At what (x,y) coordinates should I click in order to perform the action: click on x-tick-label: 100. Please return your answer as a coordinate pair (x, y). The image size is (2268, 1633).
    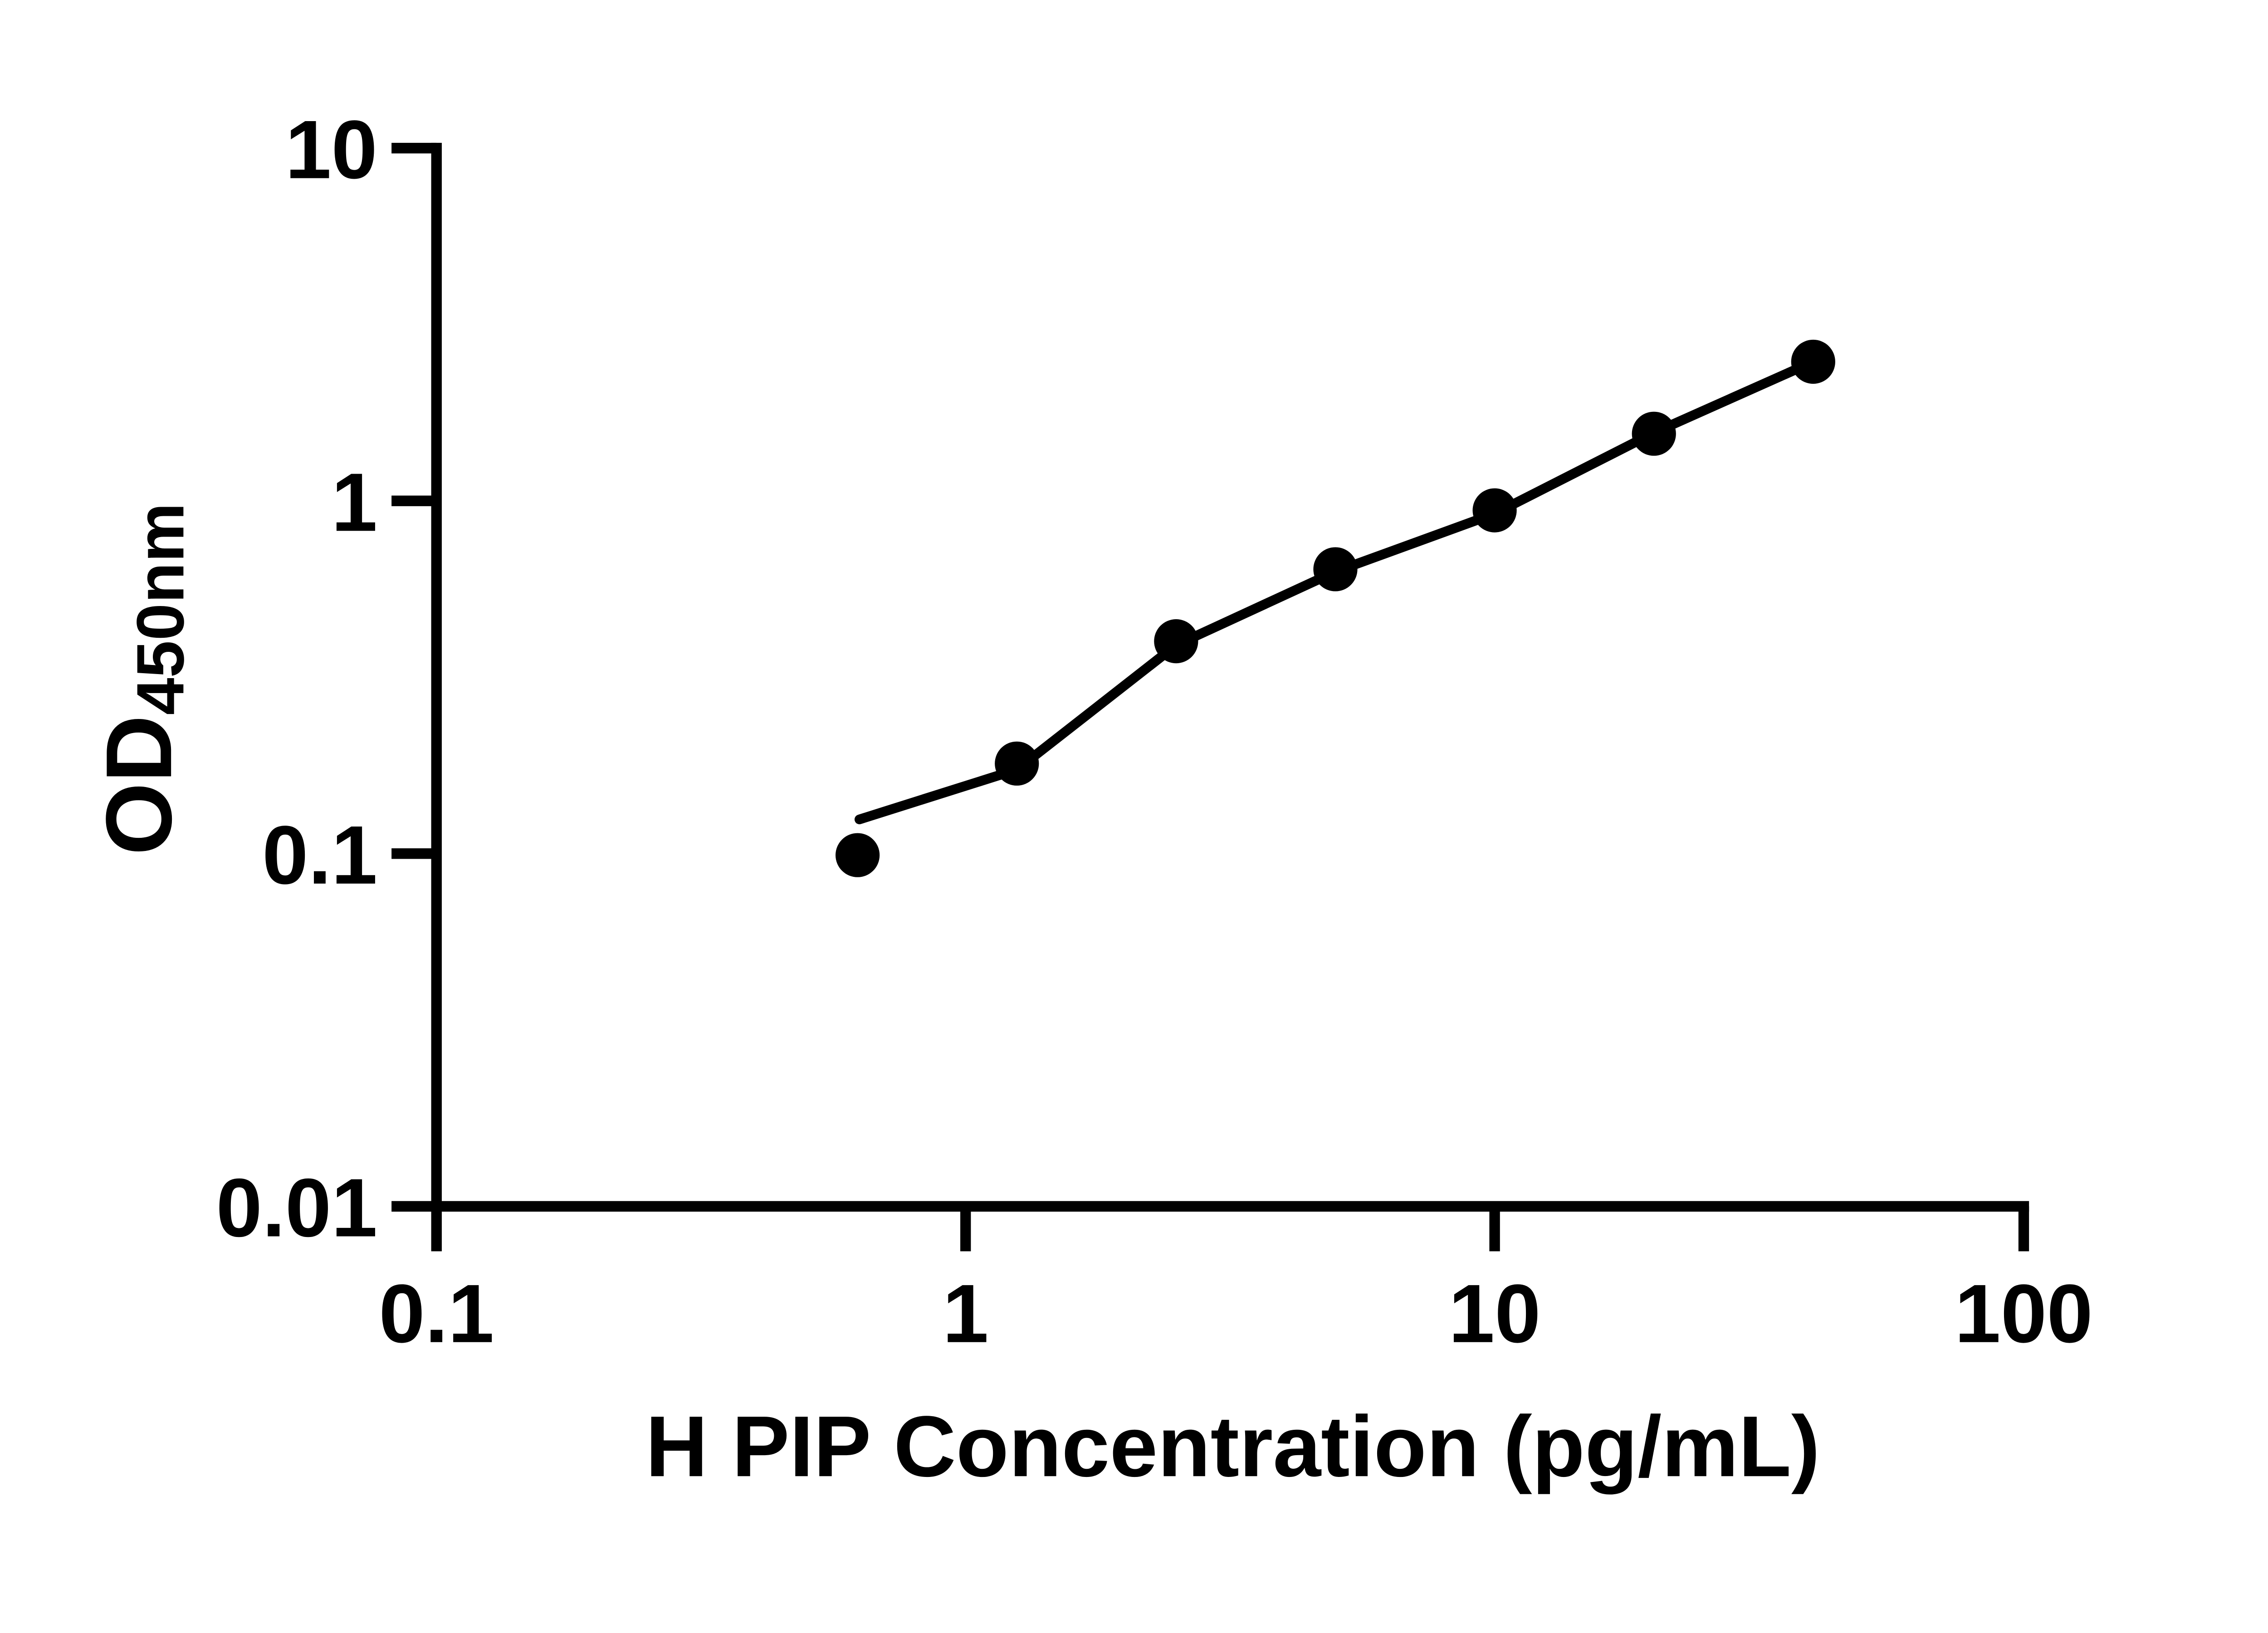
    Looking at the image, I should click on (2024, 1313).